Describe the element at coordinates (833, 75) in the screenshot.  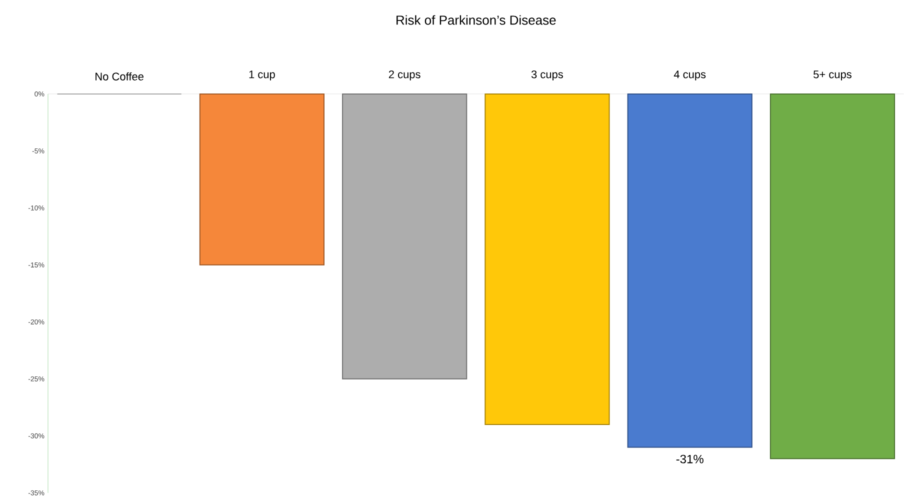
I see `x-tick-label: 5+ cups` at that location.